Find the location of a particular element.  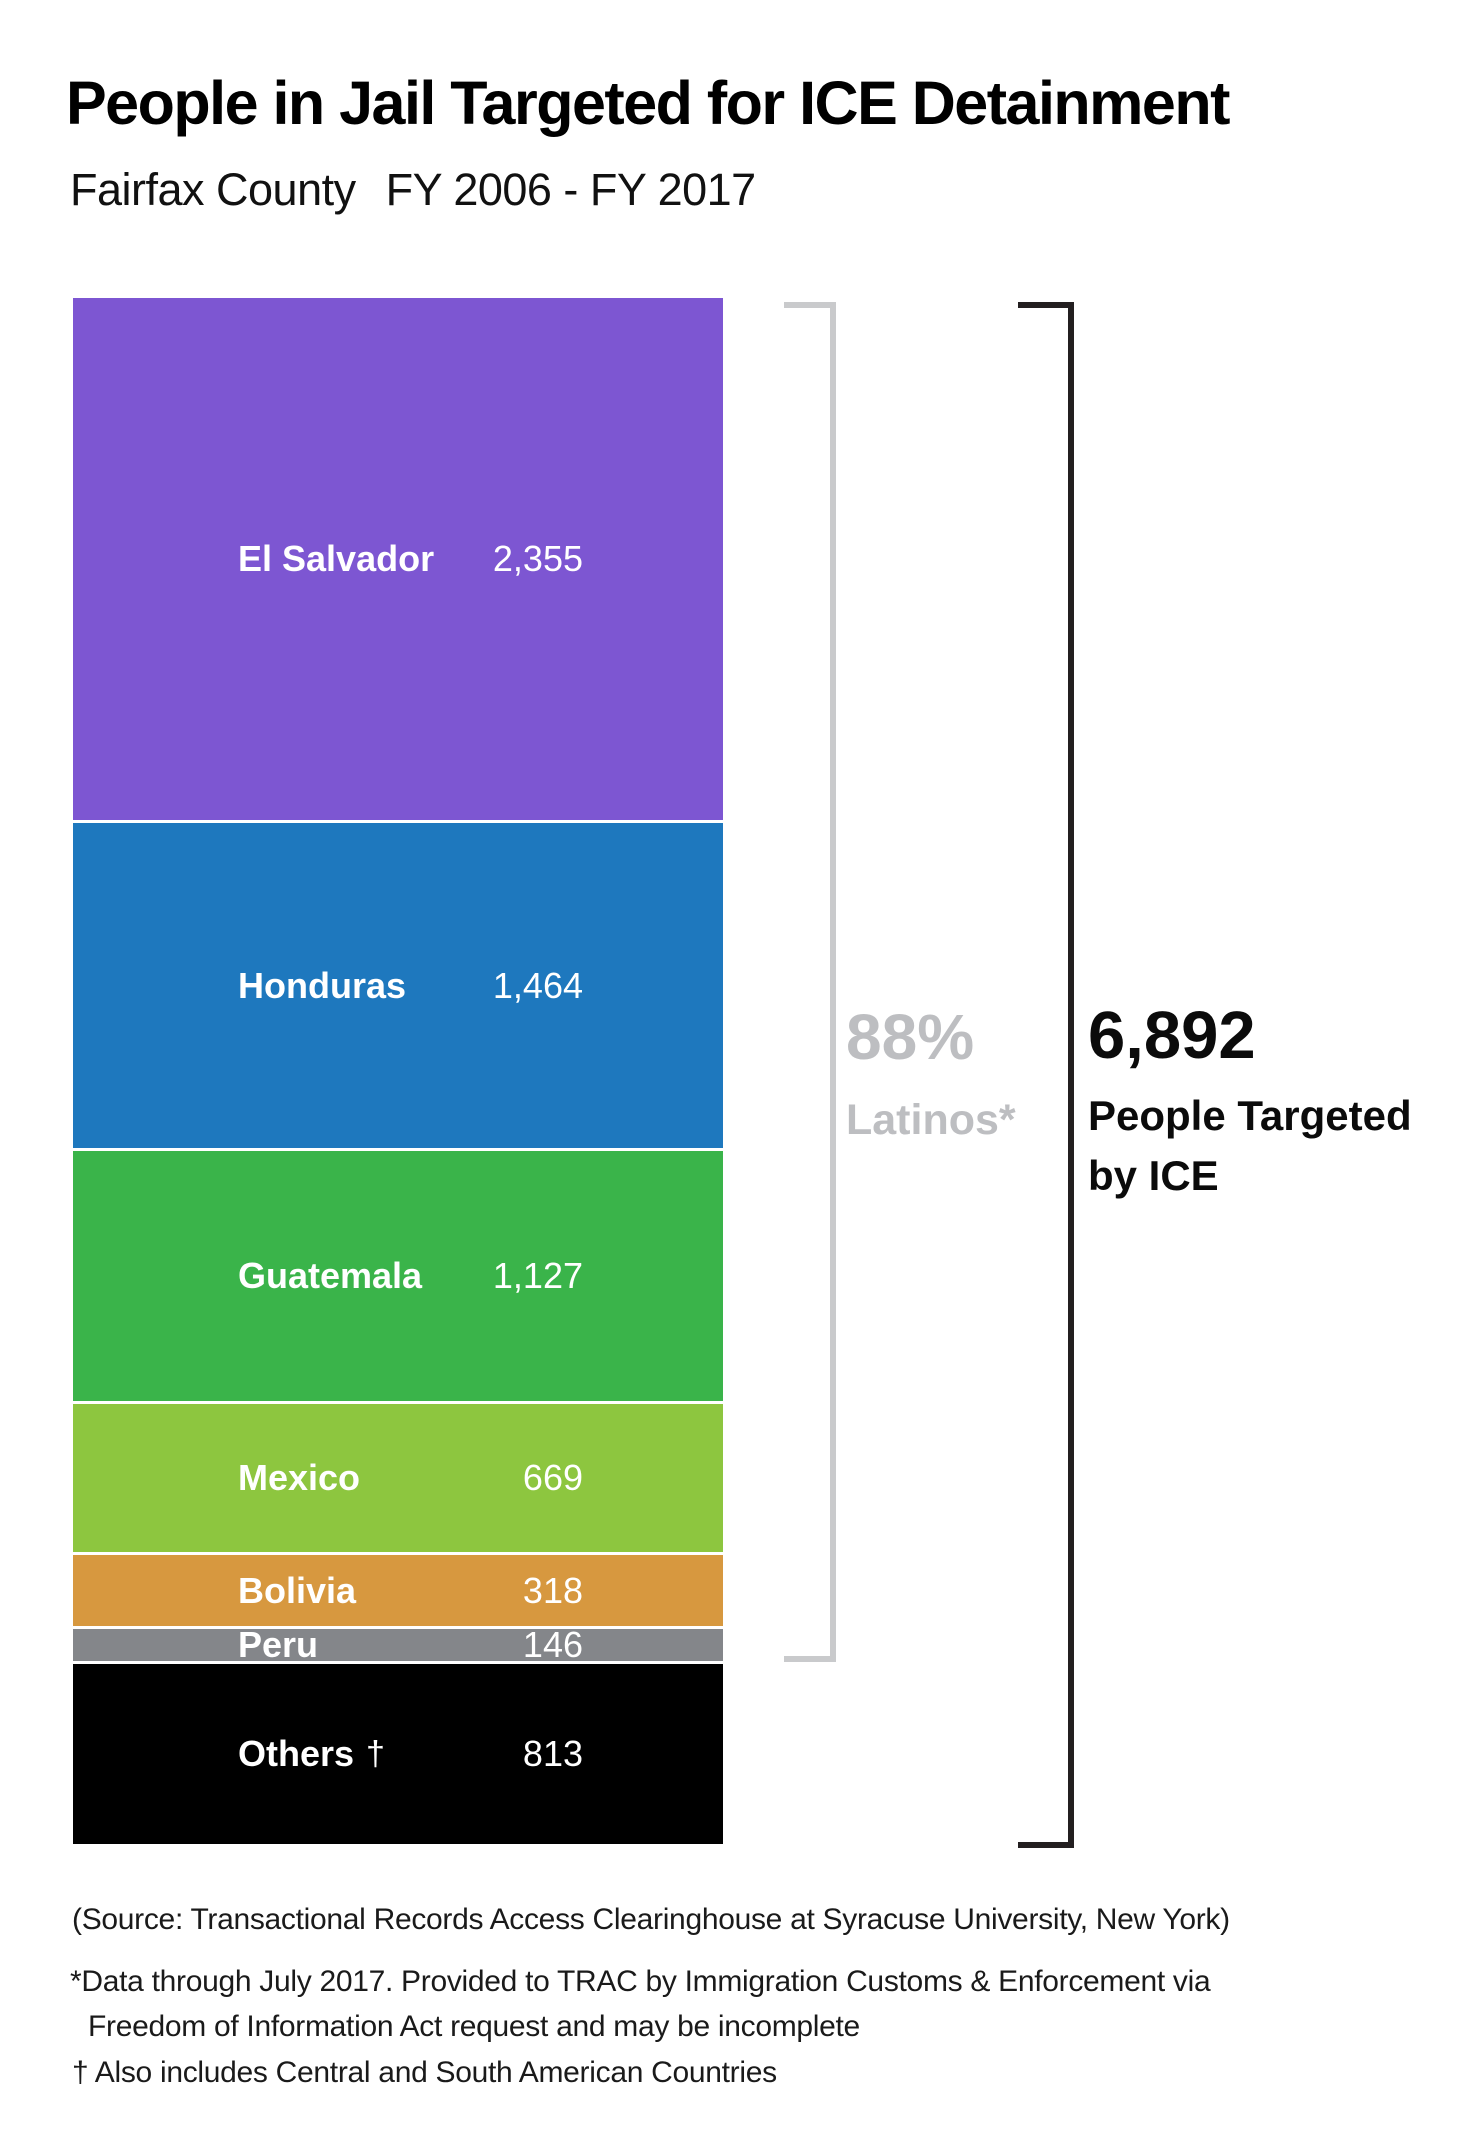

bar-segment-peru: Peru 146 is located at coordinates (398, 1644).